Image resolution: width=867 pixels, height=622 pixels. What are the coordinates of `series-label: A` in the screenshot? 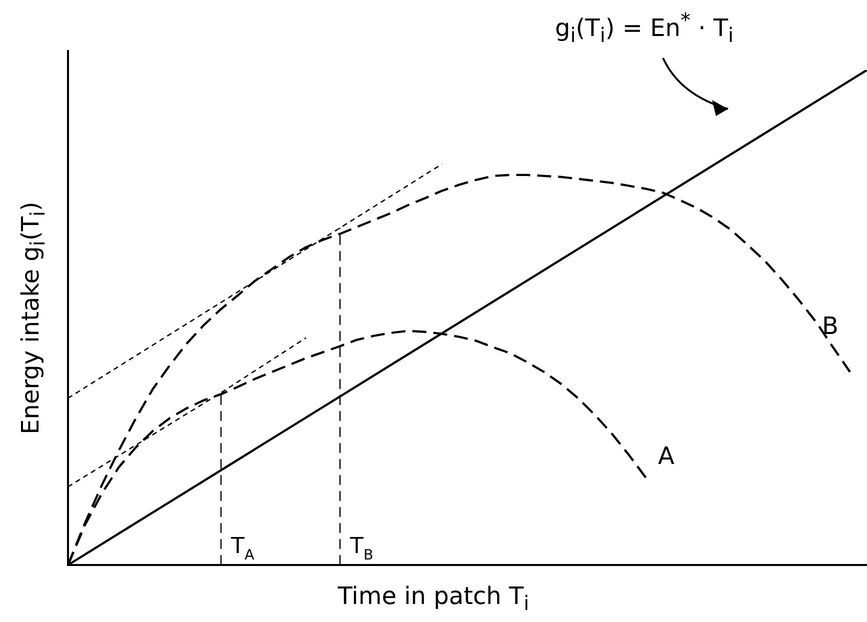 It's located at (666, 456).